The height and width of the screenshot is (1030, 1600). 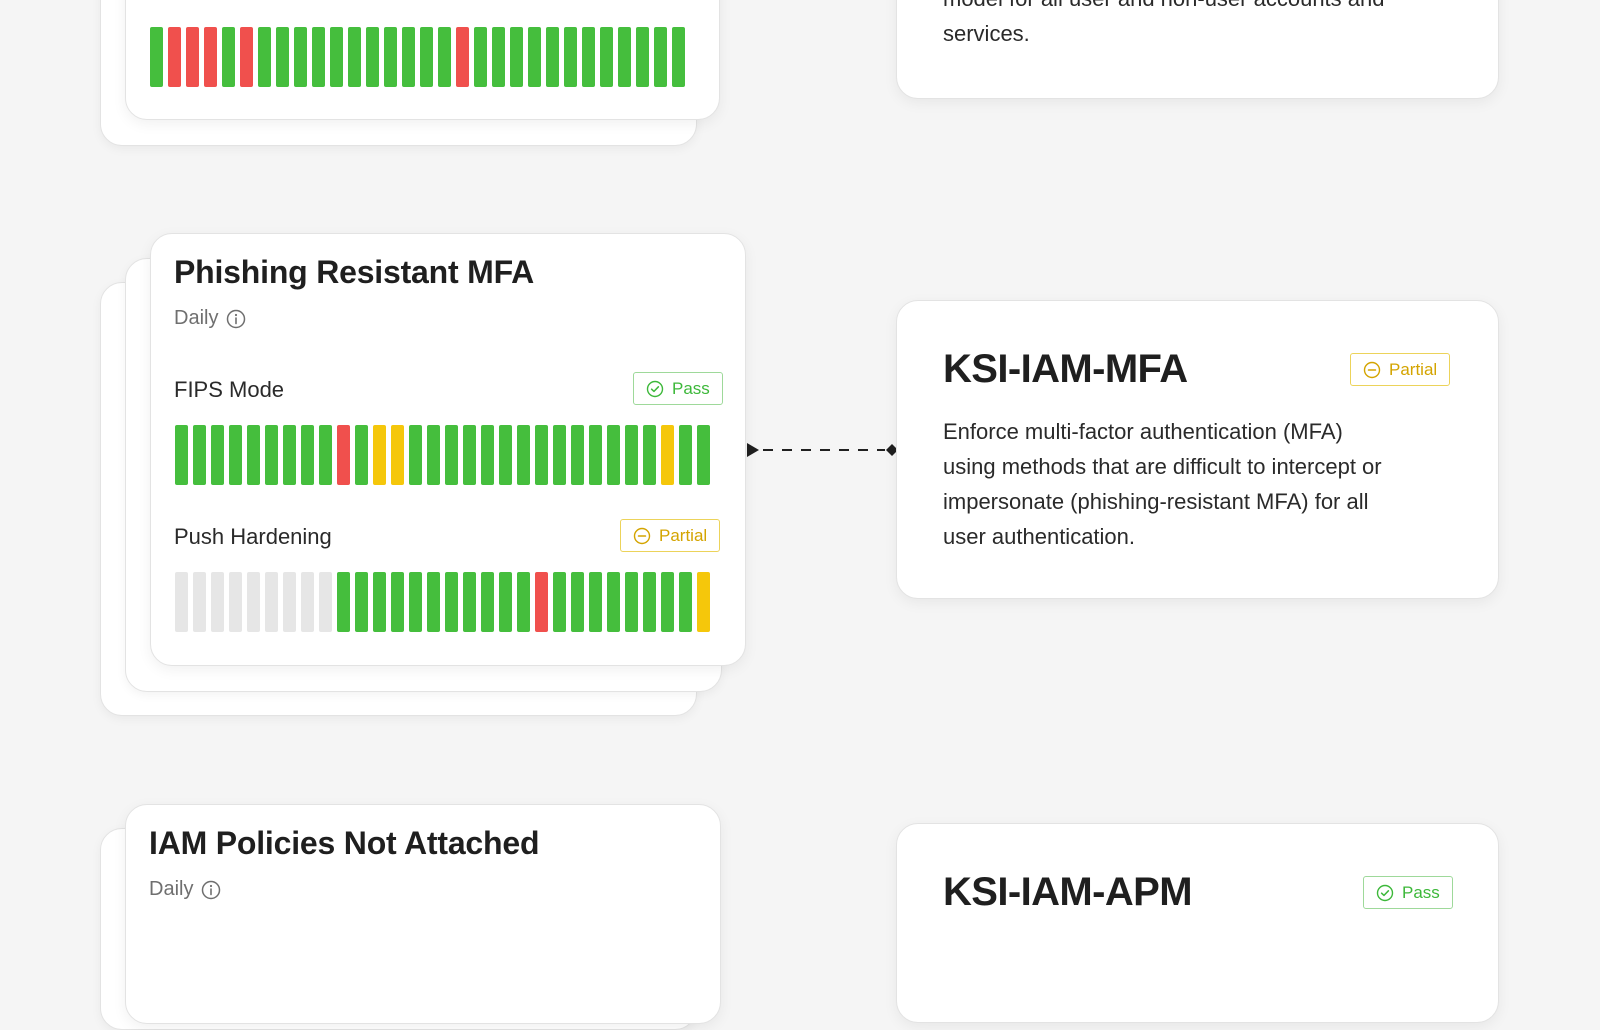 What do you see at coordinates (423, 914) in the screenshot?
I see `iam-policies-not-attached-card: IAM Policies Not Attached Daily` at bounding box center [423, 914].